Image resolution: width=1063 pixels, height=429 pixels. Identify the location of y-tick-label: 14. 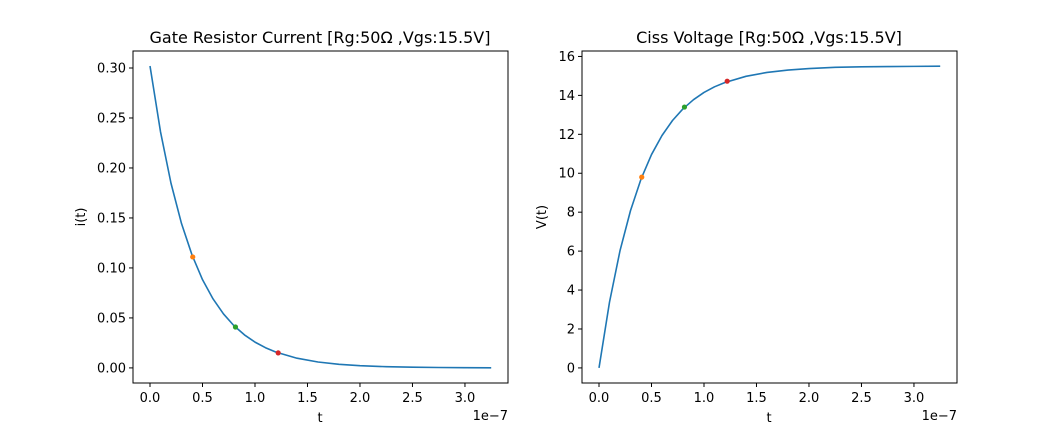
(566, 96).